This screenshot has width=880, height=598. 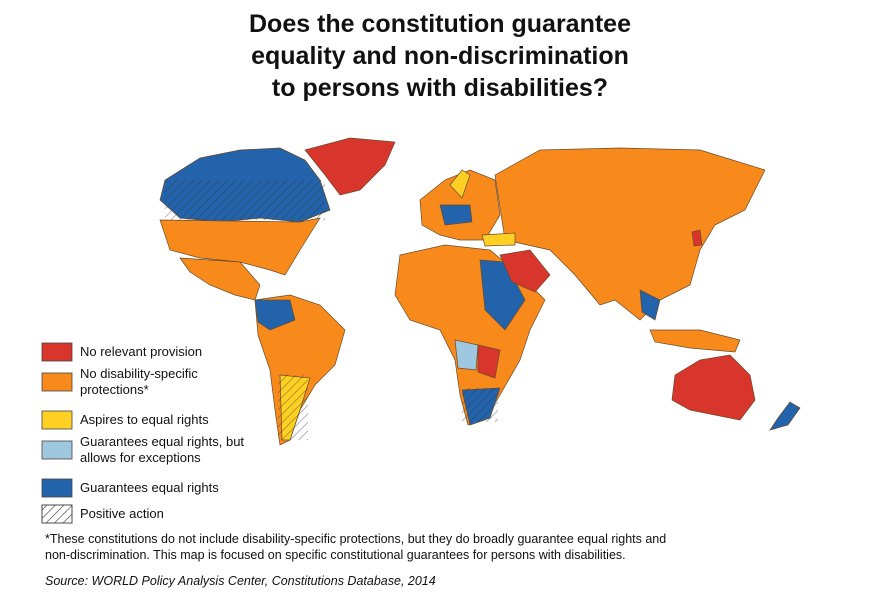 What do you see at coordinates (240, 246) in the screenshot?
I see `usa` at bounding box center [240, 246].